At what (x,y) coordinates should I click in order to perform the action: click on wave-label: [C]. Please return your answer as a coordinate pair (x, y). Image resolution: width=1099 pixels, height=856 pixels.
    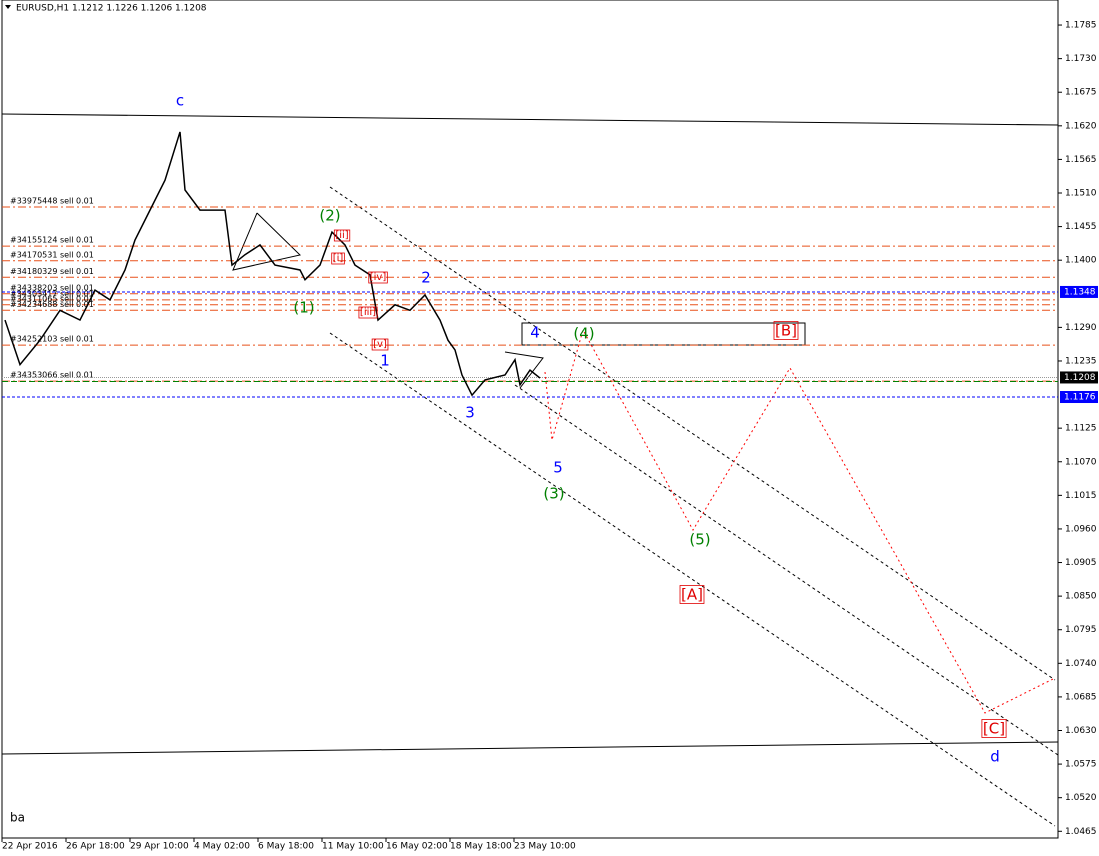
    Looking at the image, I should click on (994, 729).